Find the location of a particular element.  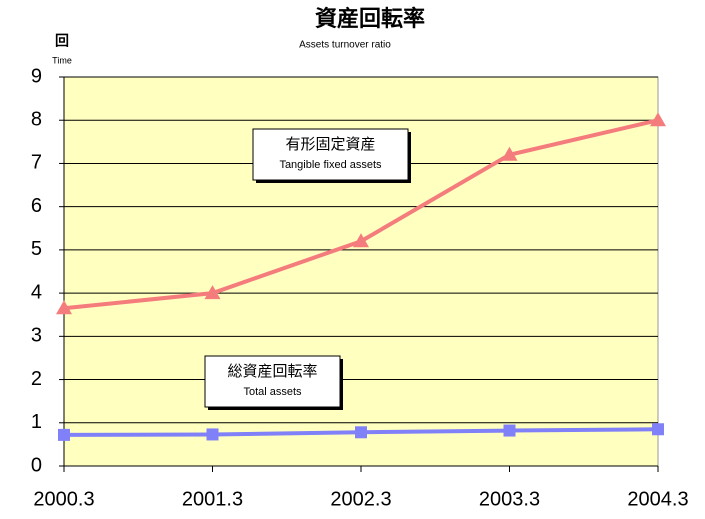

y-tick-label: 7 is located at coordinates (36, 163).